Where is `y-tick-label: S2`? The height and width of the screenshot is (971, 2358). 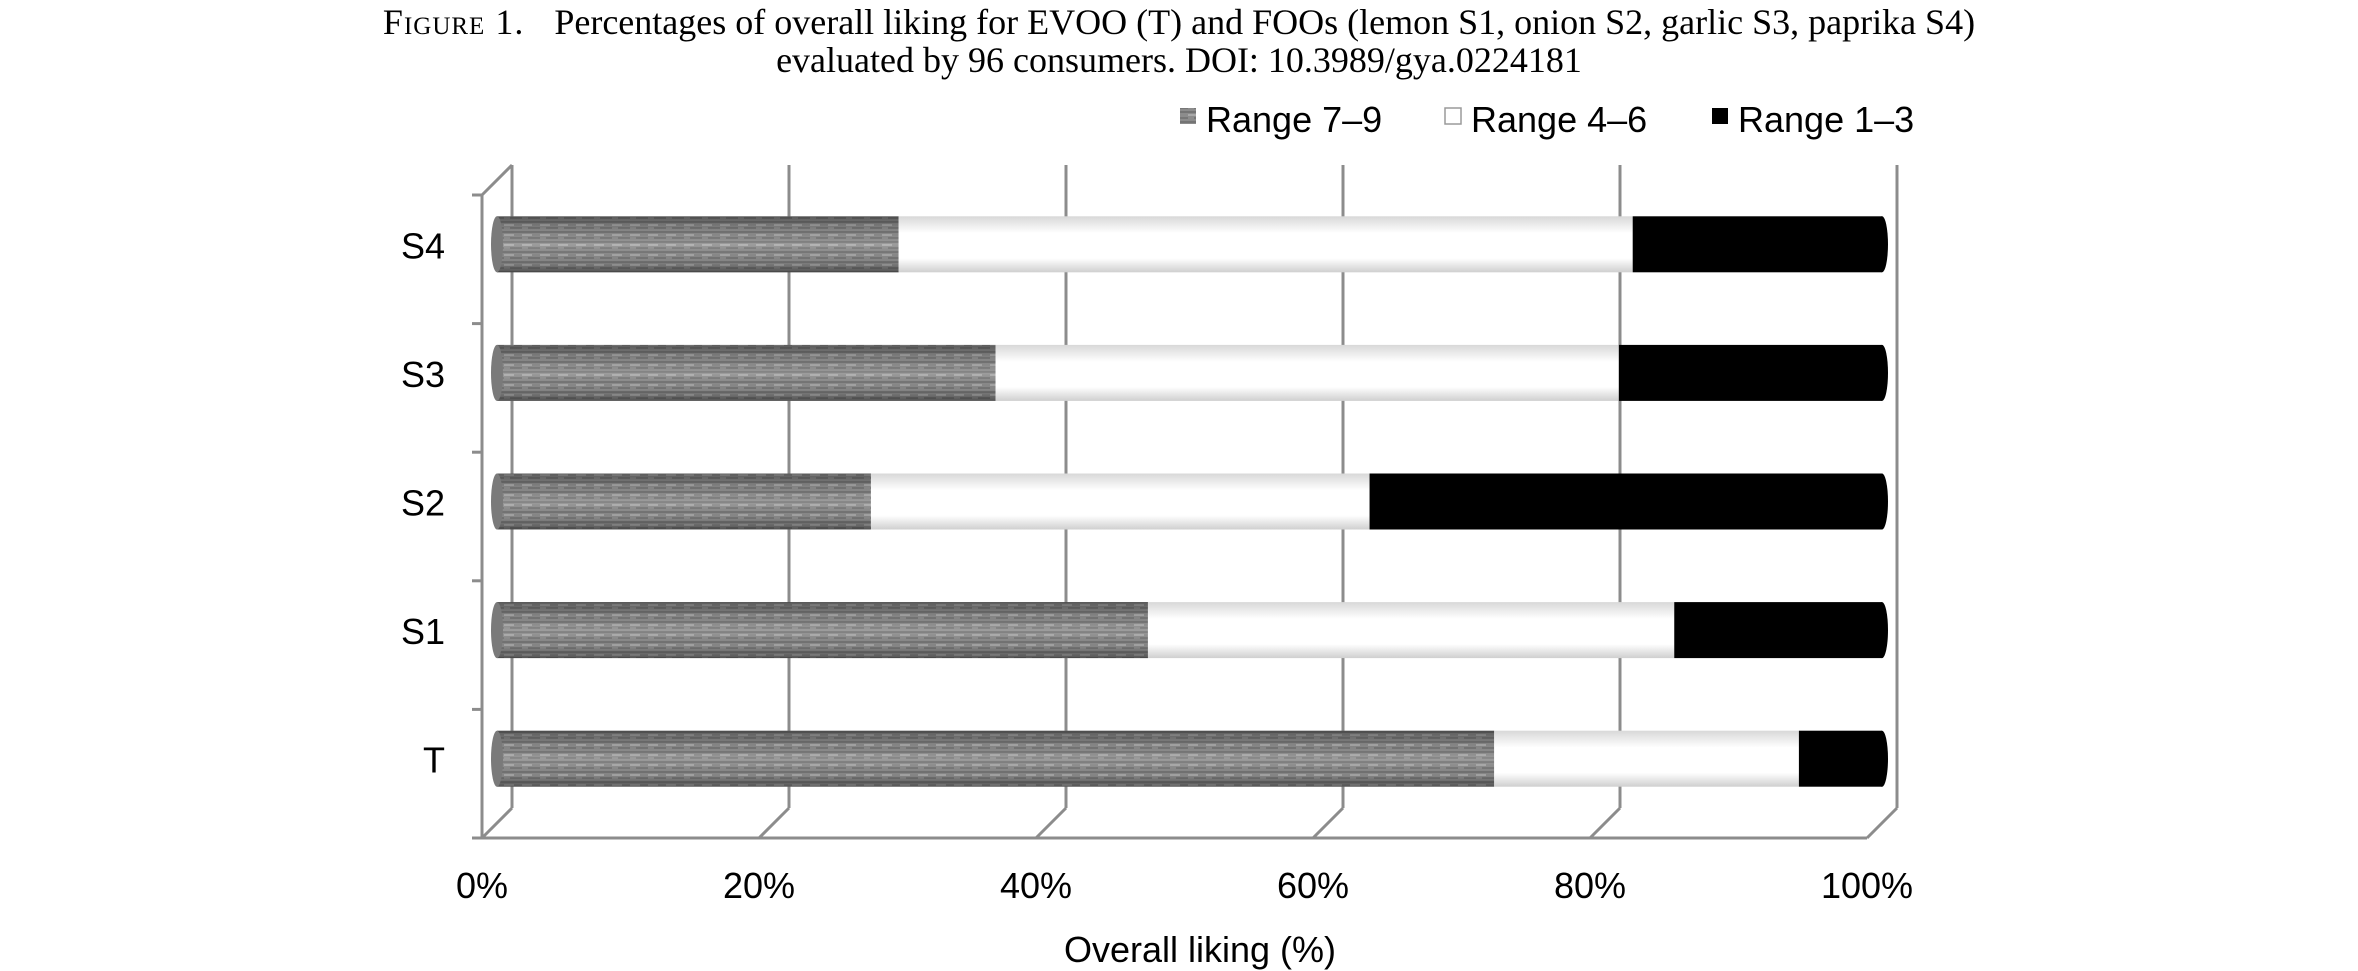
y-tick-label: S2 is located at coordinates (423, 503).